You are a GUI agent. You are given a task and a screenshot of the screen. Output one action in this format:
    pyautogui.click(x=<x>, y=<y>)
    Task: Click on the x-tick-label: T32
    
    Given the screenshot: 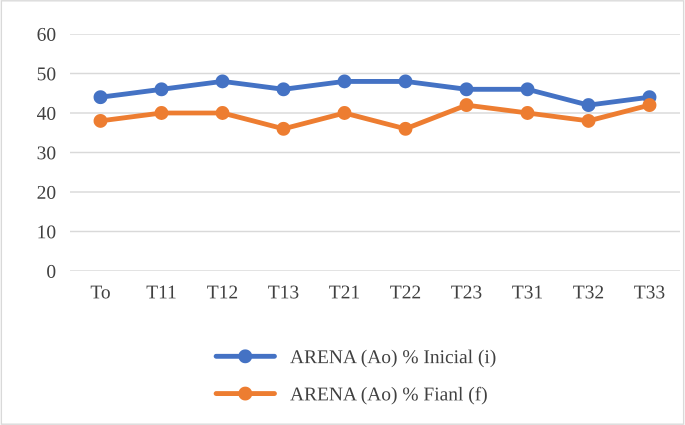 What is the action you would take?
    pyautogui.click(x=588, y=292)
    